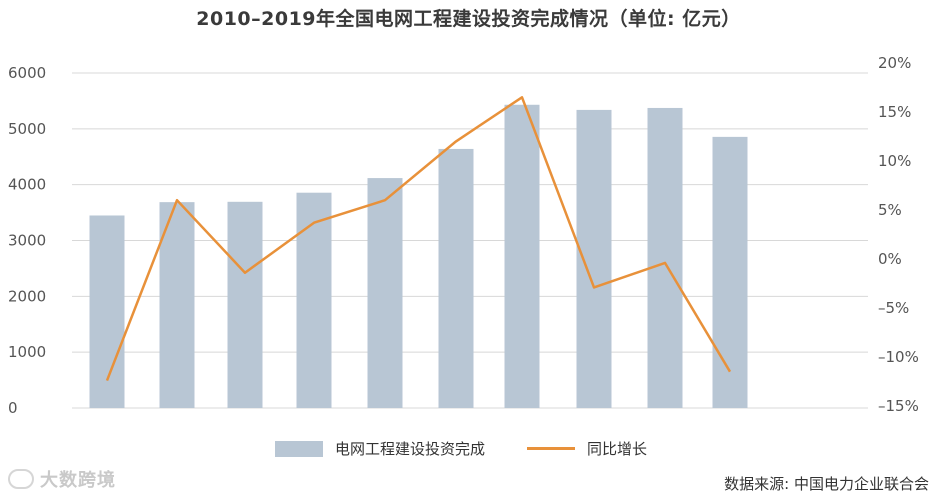  I want to click on chart-title: 2010–2019年全国电网工程建设投资完成情况（单位: 亿元）, so click(468, 19).